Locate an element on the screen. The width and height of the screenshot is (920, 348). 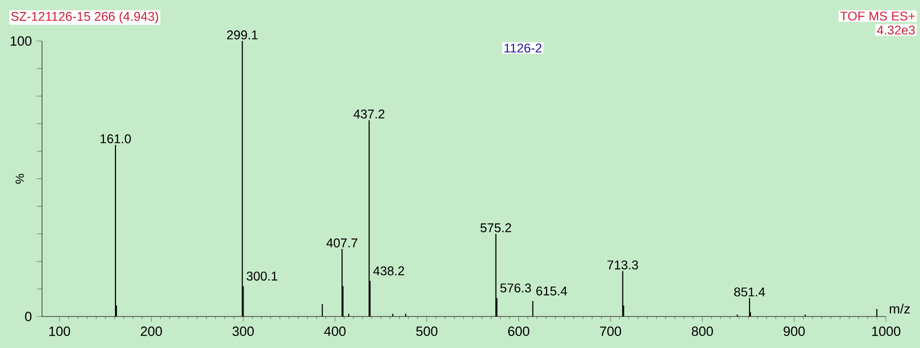
annotation: 300.1 is located at coordinates (262, 276).